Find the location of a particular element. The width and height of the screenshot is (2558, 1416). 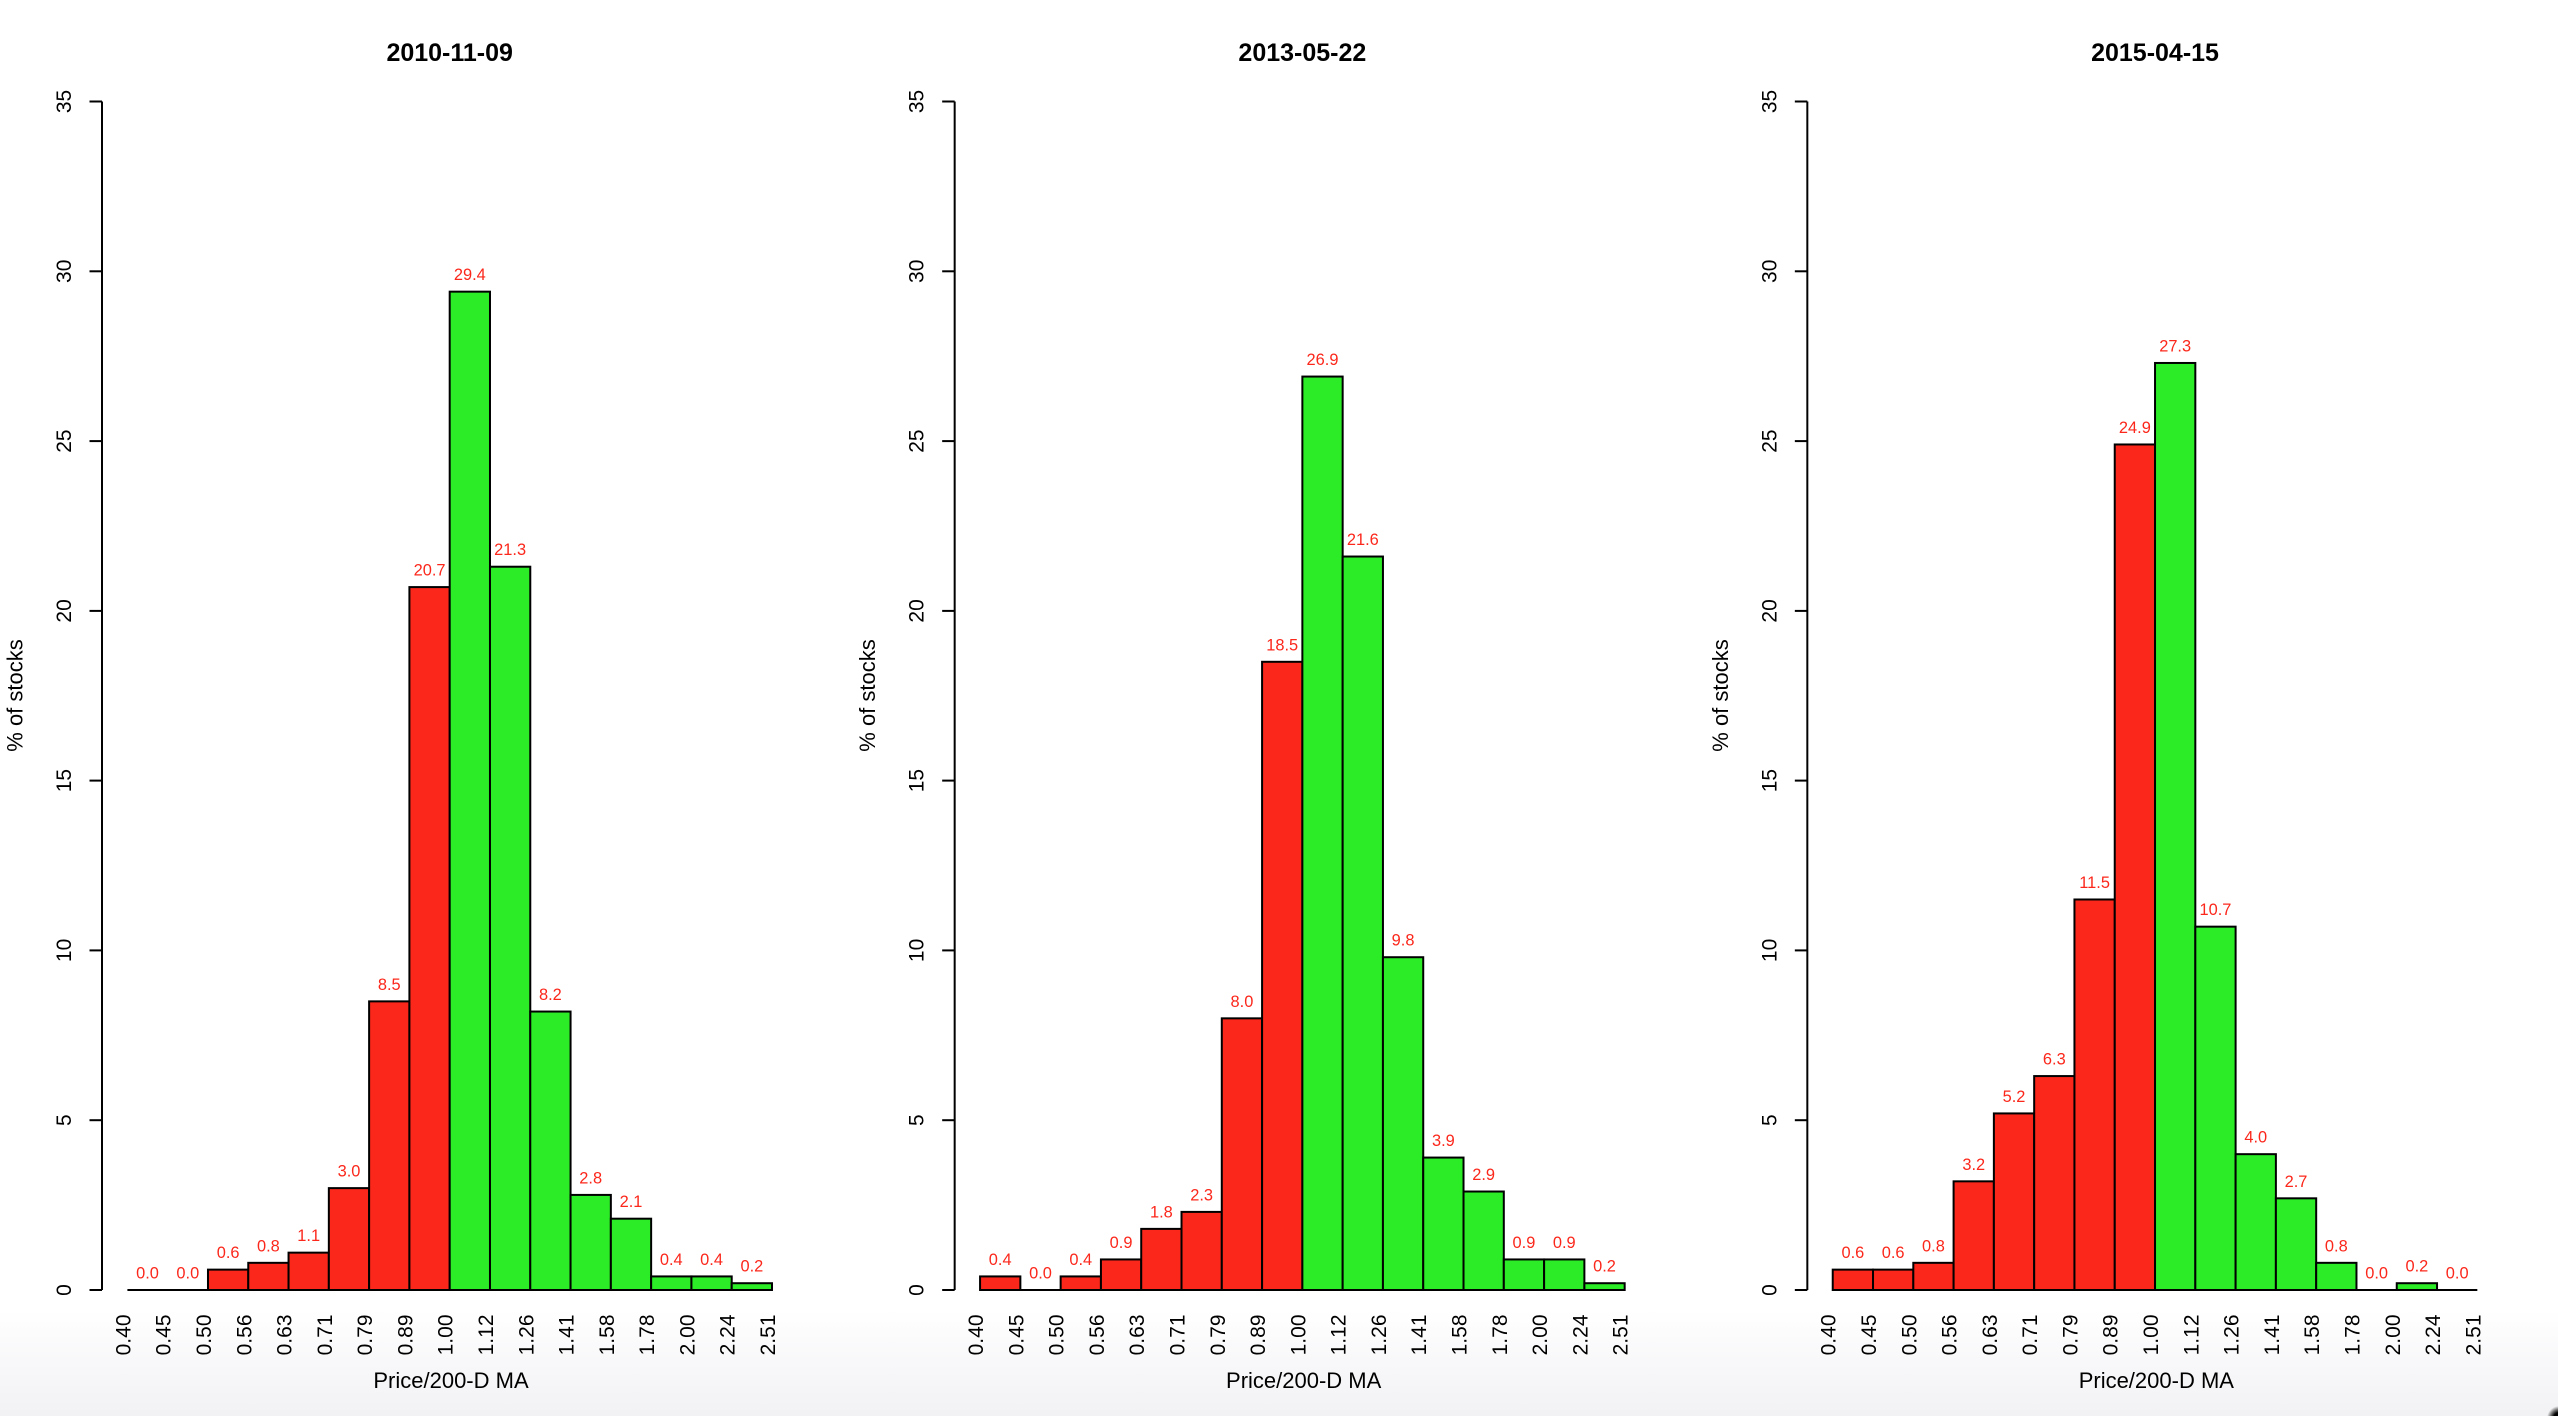

svg-text: 1.1 is located at coordinates (308, 1236).